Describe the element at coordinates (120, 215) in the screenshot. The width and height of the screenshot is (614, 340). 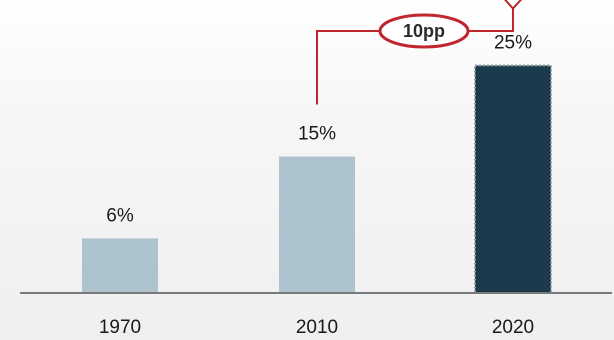
I see `value-label-1970: 6%` at that location.